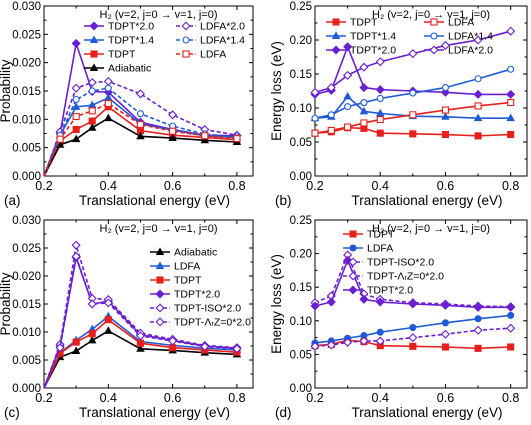 This screenshot has width=531, height=425. Describe the element at coordinates (122, 55) in the screenshot. I see `legend-entry: TDPT` at that location.